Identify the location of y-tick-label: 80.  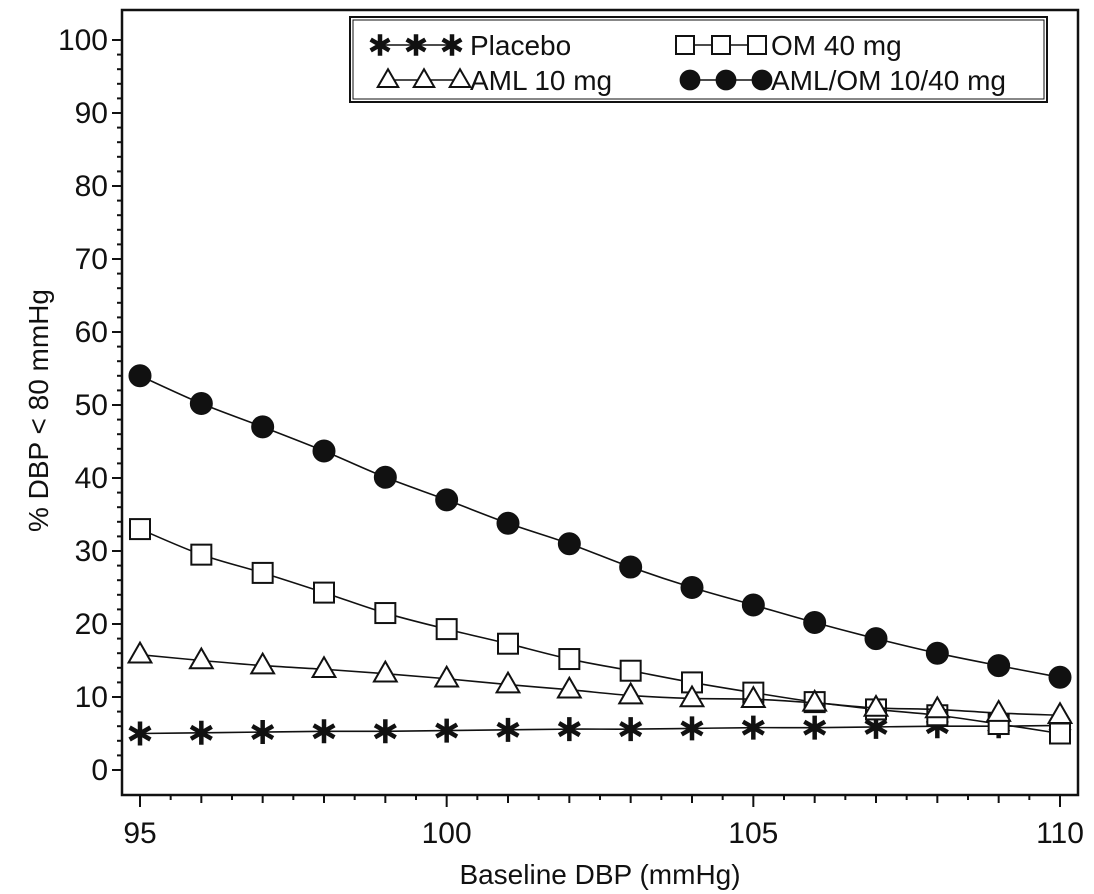
(91, 186).